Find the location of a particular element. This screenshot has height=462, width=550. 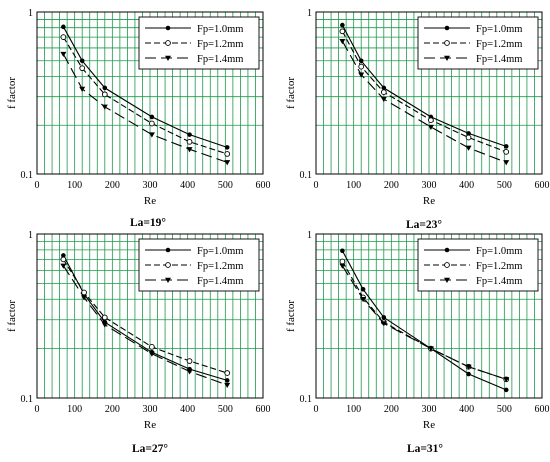

legend: Fp=1.0mm Fp=1.2mm Fp=1.4mm is located at coordinates (478, 43).